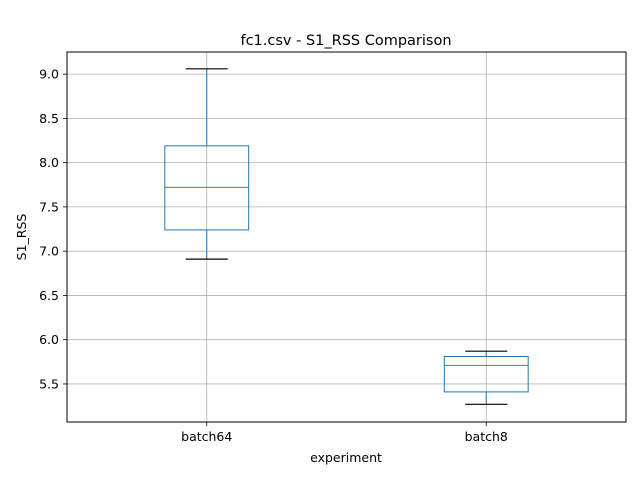 This screenshot has width=640, height=480. Describe the element at coordinates (49, 162) in the screenshot. I see `y-tick-label: 8.0` at that location.